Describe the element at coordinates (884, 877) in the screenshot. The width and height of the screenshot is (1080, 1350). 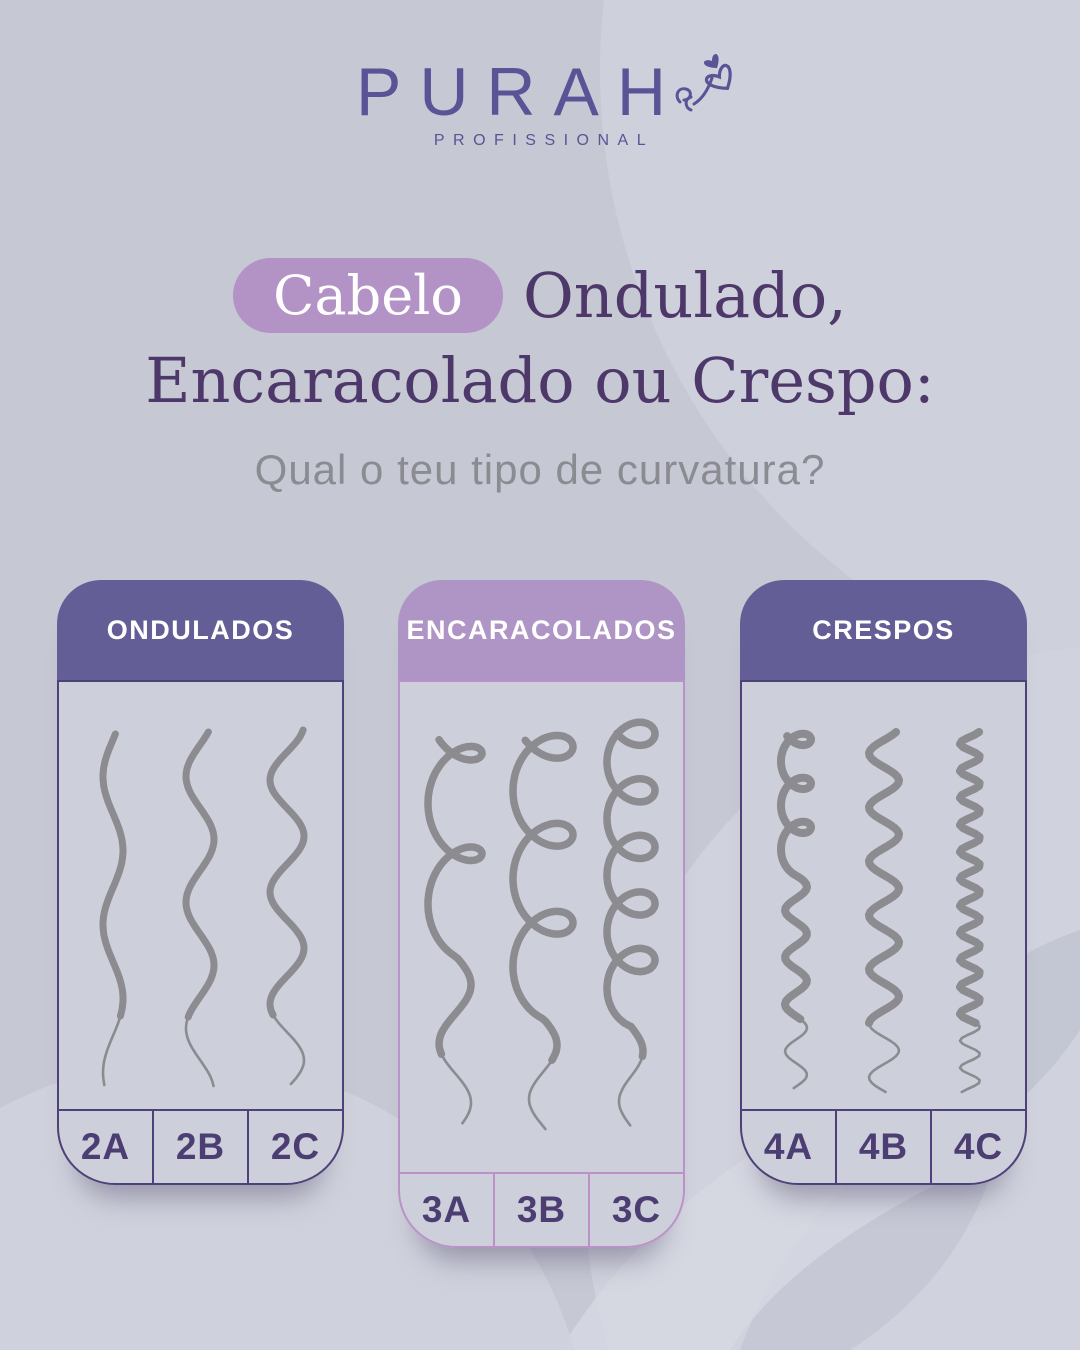
I see `hair-strand-4b` at that location.